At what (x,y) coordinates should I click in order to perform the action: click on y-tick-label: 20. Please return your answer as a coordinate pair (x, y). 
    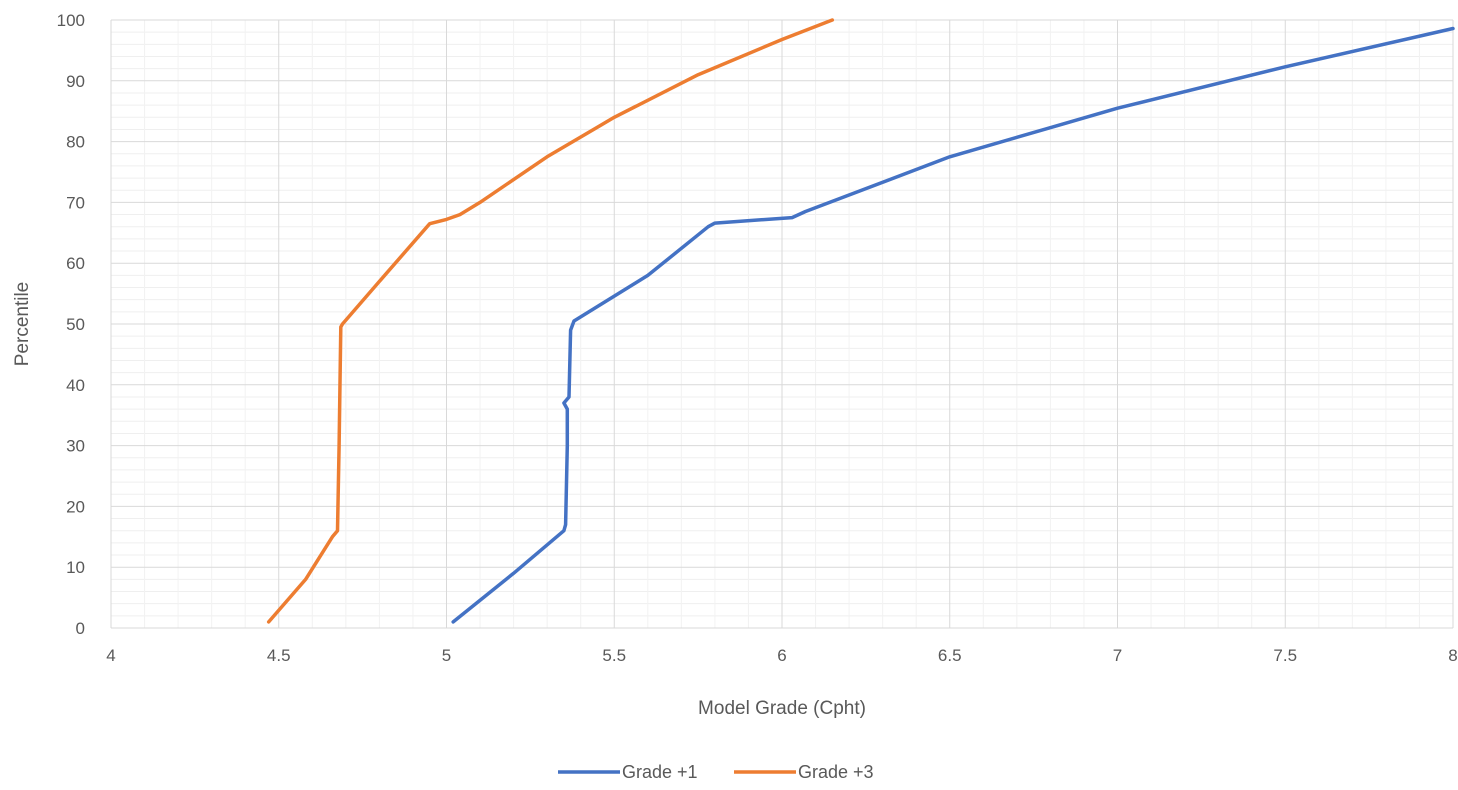
    Looking at the image, I should click on (75, 506).